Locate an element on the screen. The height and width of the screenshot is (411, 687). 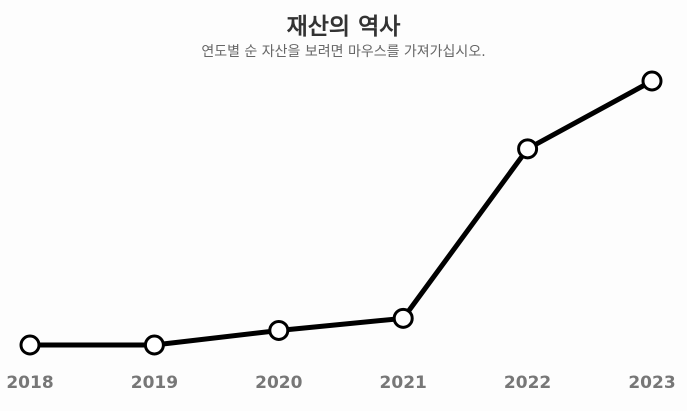
x-tick-label: 2021 is located at coordinates (403, 383).